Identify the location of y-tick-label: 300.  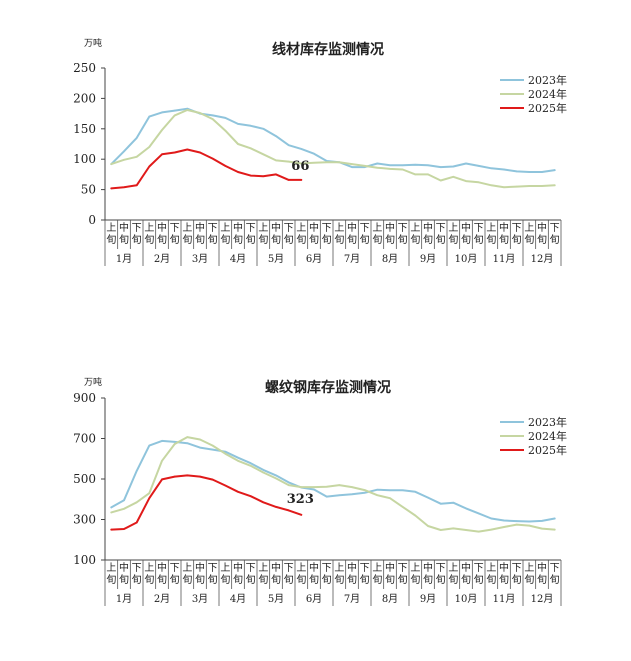
(84, 520).